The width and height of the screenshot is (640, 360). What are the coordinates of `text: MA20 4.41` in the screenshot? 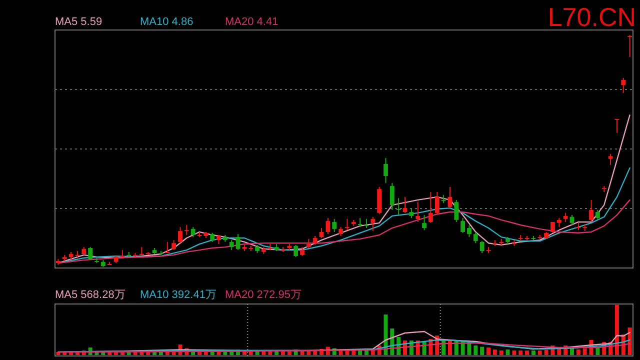 It's located at (251, 22).